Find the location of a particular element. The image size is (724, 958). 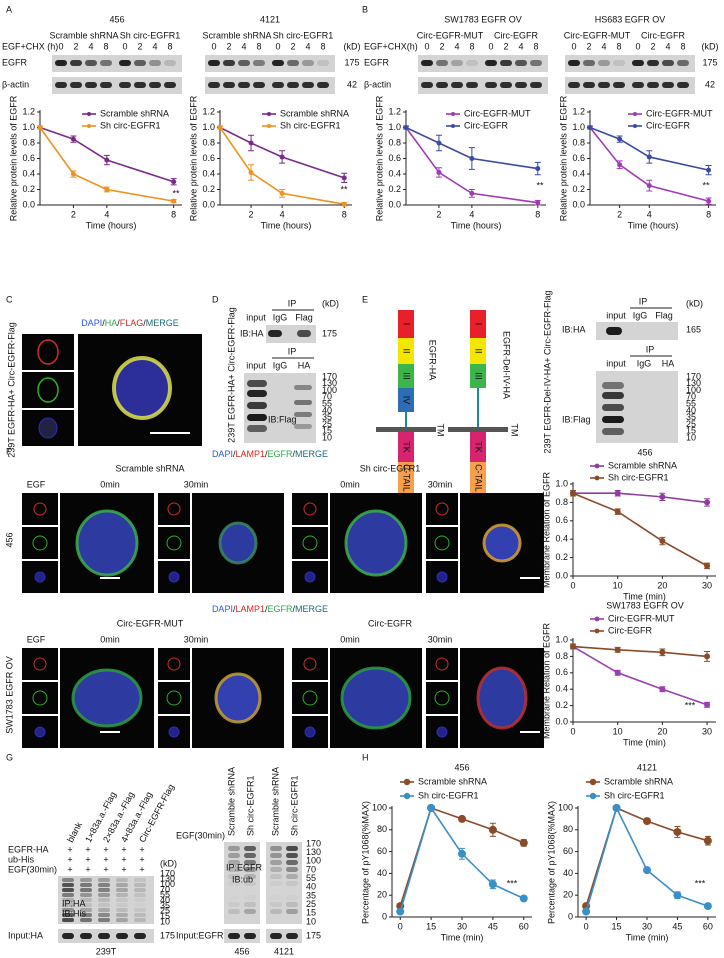

ladder-label: 55 is located at coordinates (691, 403).